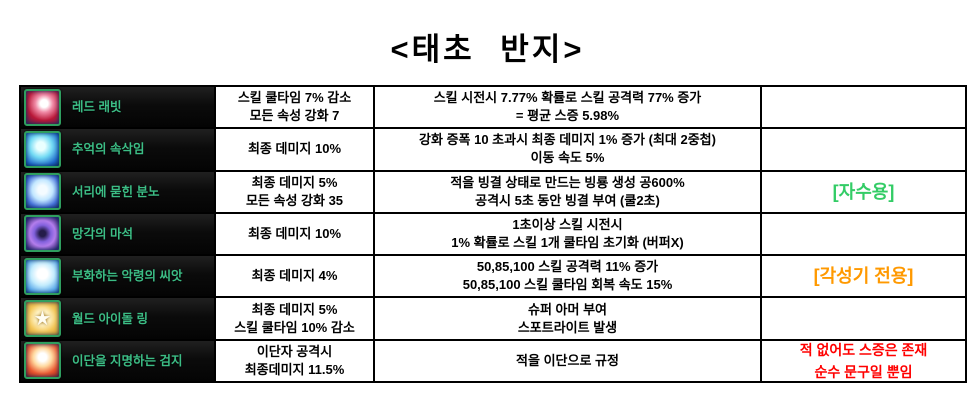 The image size is (975, 401). I want to click on item-cell: 월드 아이돌 링, so click(117, 318).